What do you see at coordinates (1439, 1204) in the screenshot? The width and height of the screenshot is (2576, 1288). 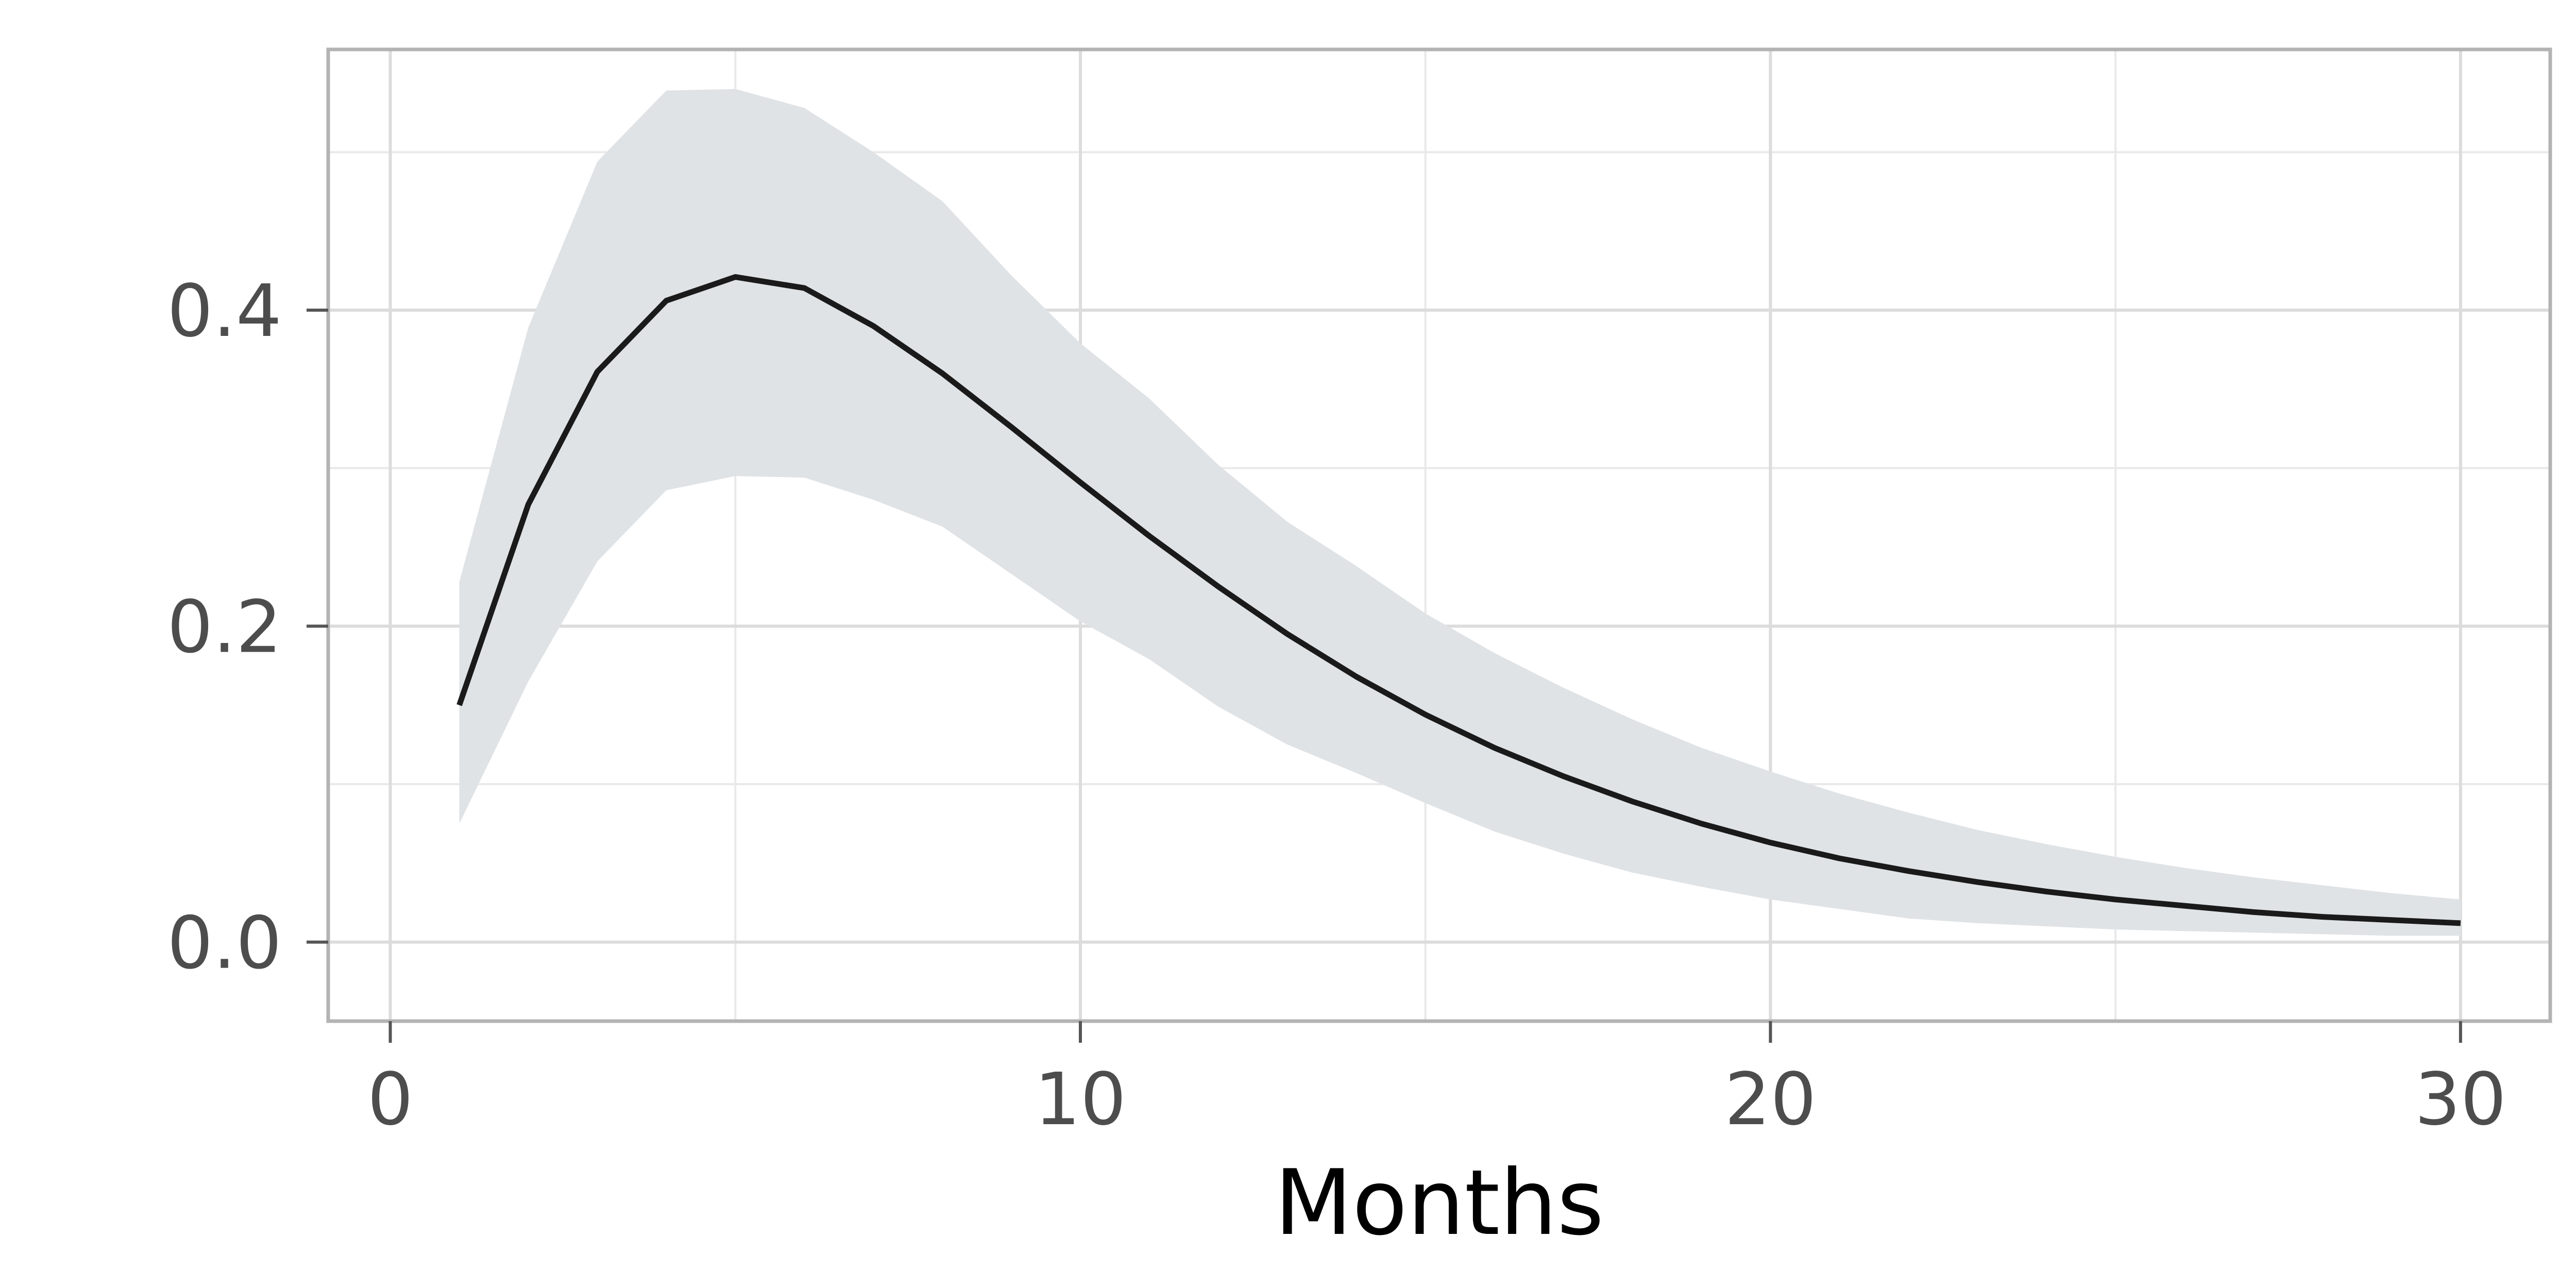 I see `x-axis-title: Months` at bounding box center [1439, 1204].